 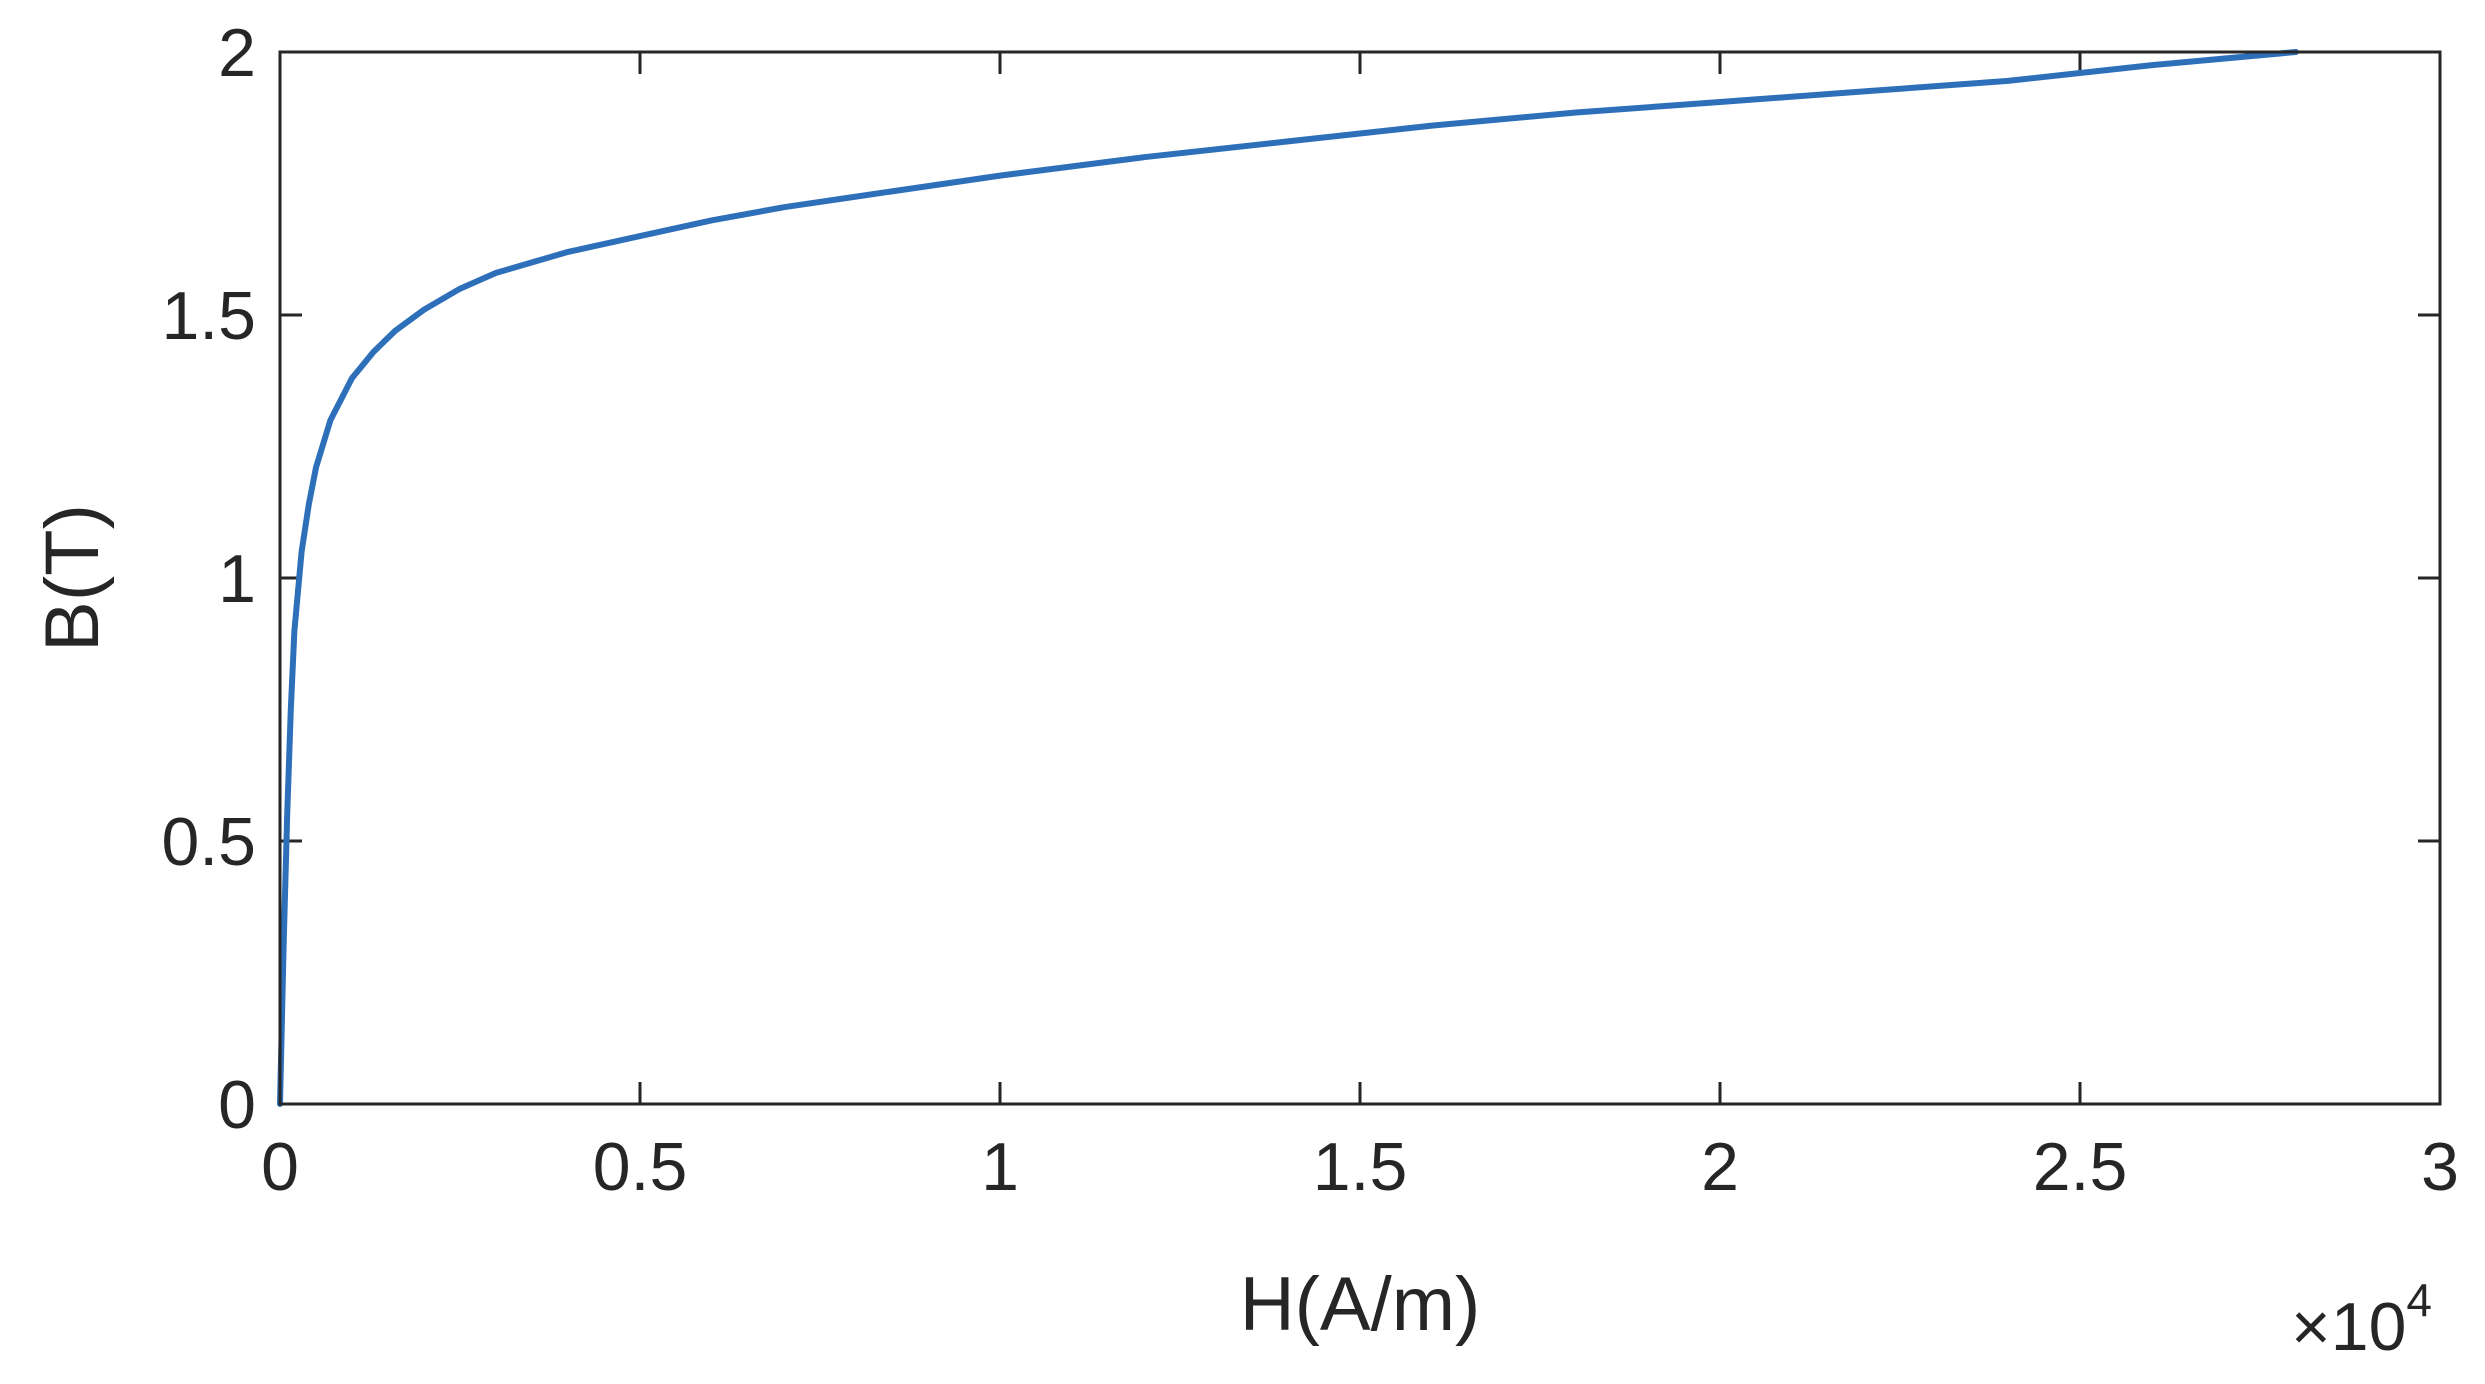 I want to click on y-tick-label-0: 0, so click(x=237, y=1105).